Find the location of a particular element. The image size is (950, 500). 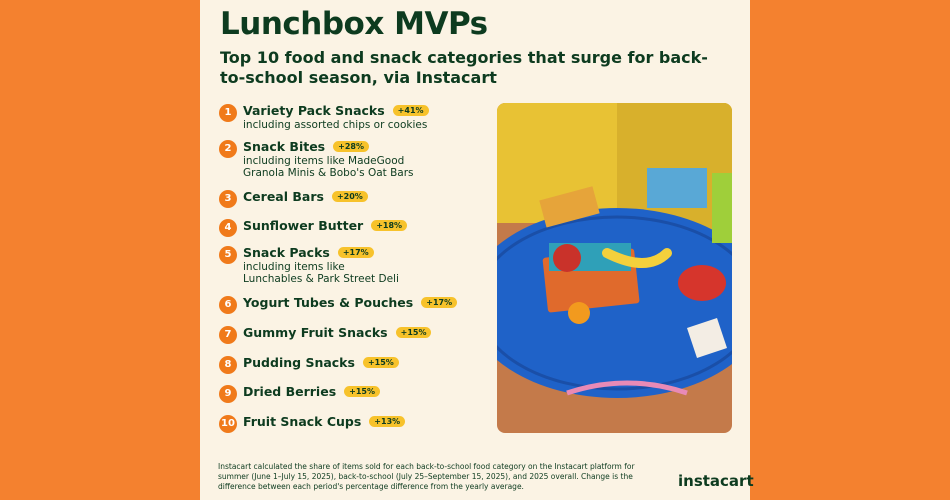

item-description: including items like MadeGood is located at coordinates (324, 161).